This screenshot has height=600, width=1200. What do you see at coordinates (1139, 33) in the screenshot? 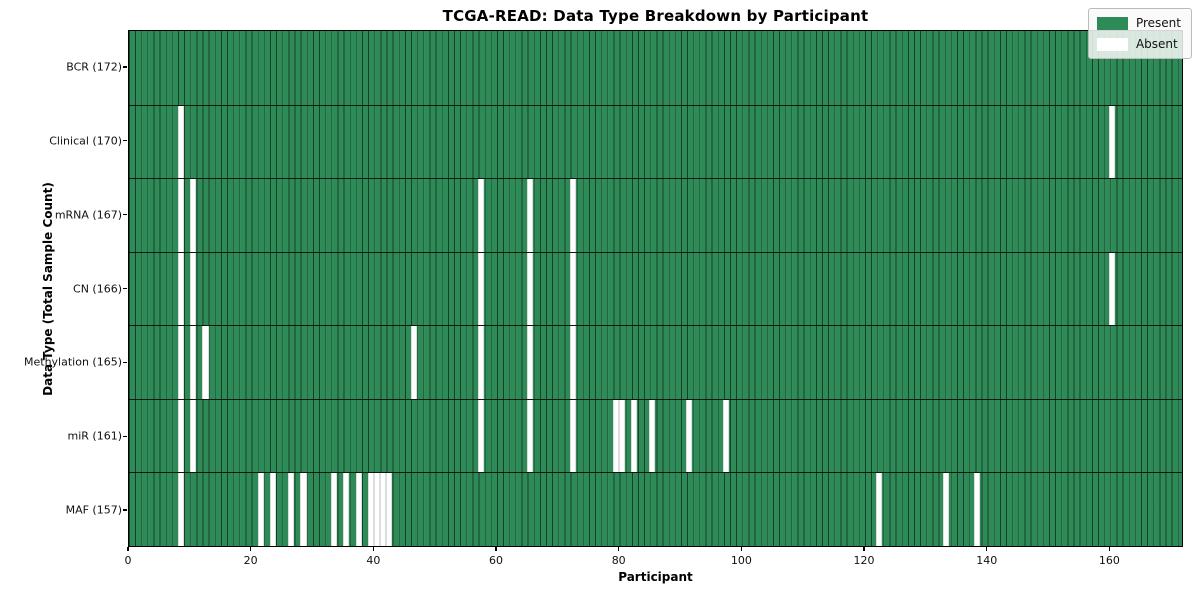
I see `legend: Present Absent` at bounding box center [1139, 33].